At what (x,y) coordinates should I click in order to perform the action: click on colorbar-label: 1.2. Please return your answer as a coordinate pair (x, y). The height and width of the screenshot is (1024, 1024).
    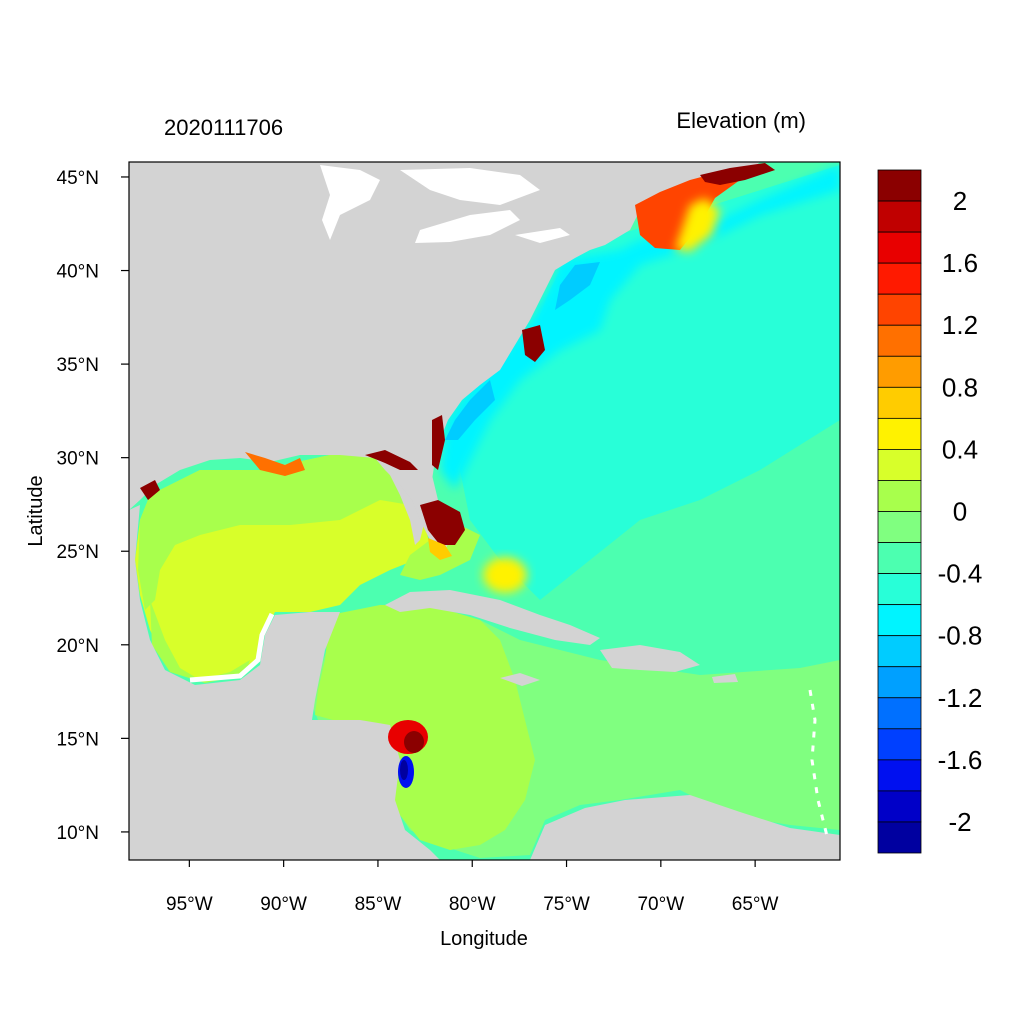
    Looking at the image, I should click on (960, 325).